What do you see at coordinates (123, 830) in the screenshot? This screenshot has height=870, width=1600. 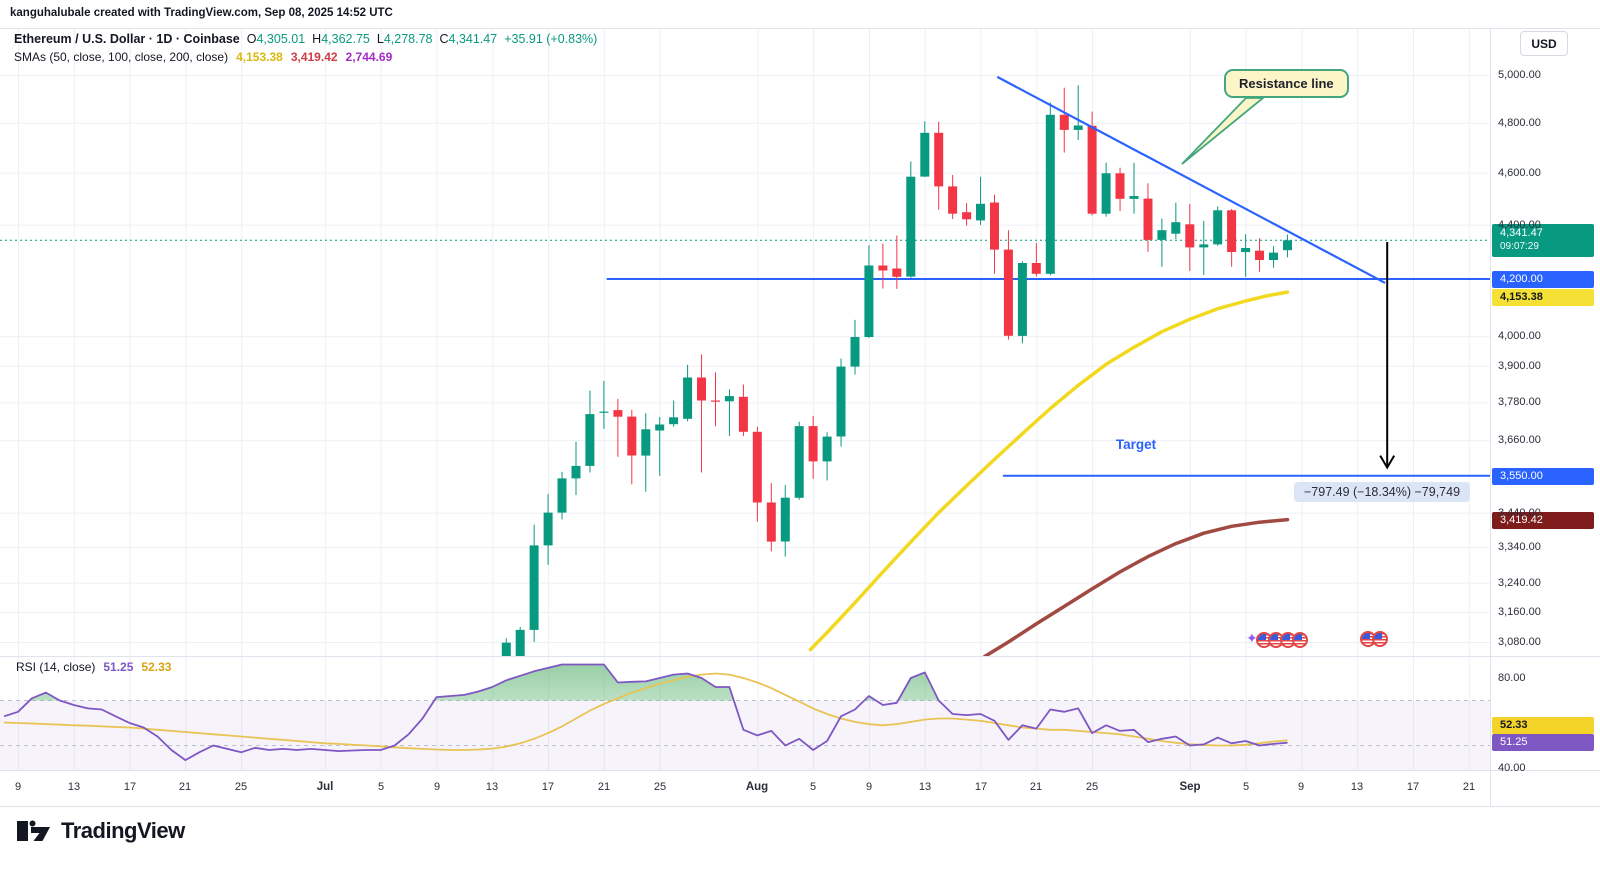 I see `tradingview-logo-text: TradingView` at bounding box center [123, 830].